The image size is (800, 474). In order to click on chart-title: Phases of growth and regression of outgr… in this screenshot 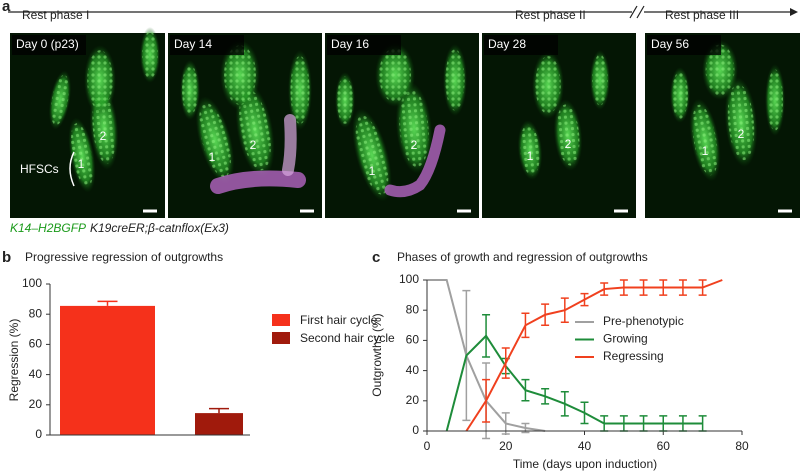, I will do `click(522, 257)`.